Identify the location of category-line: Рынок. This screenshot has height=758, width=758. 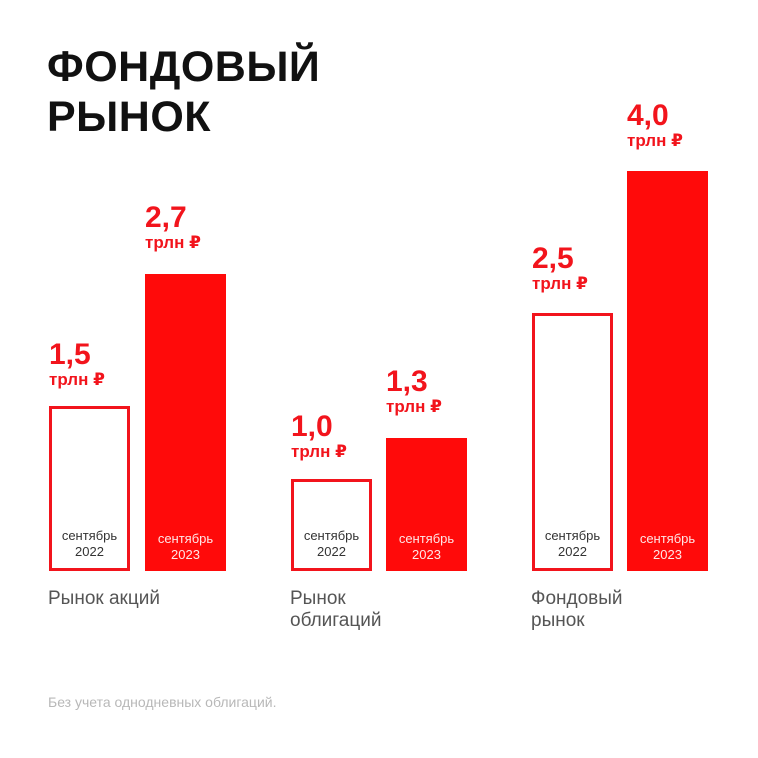
(318, 598).